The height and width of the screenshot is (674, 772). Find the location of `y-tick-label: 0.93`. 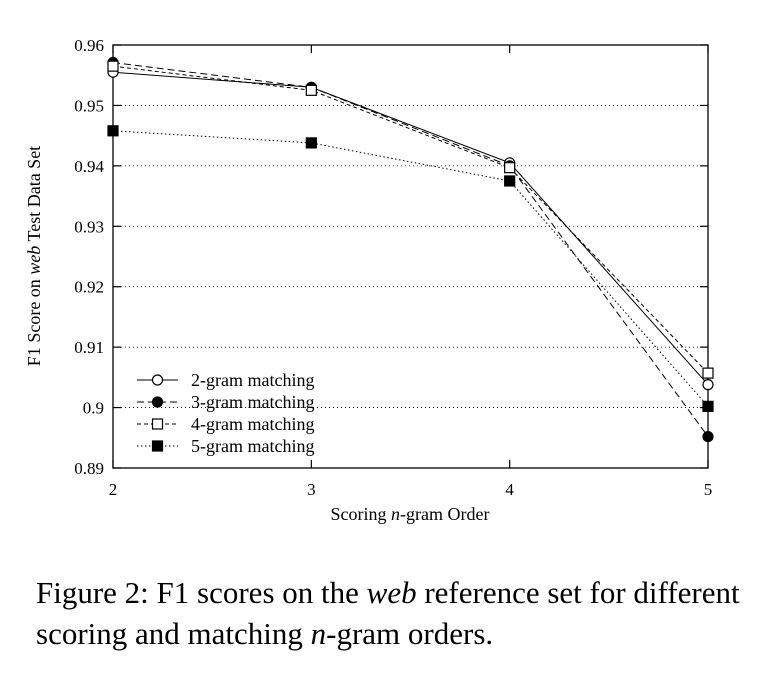

y-tick-label: 0.93 is located at coordinates (89, 226).